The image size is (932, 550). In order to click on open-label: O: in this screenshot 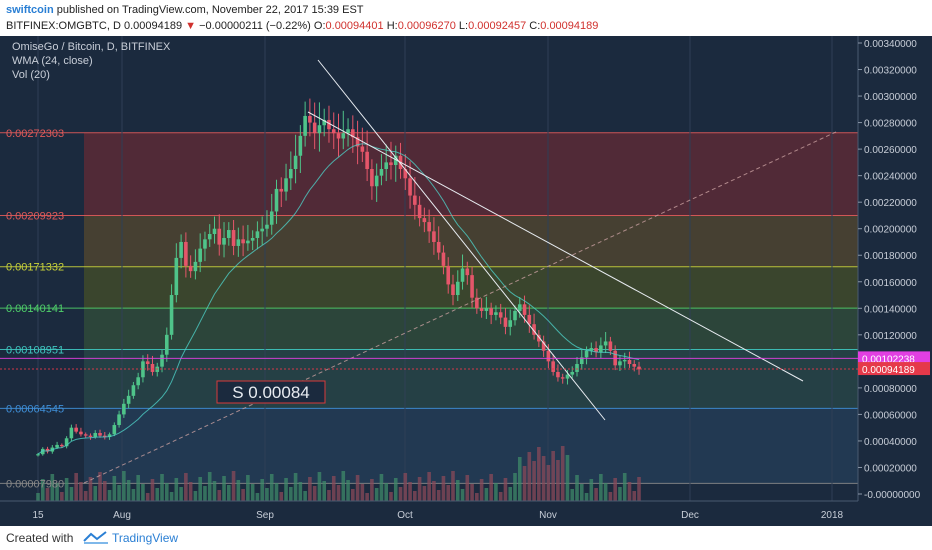, I will do `click(319, 26)`.